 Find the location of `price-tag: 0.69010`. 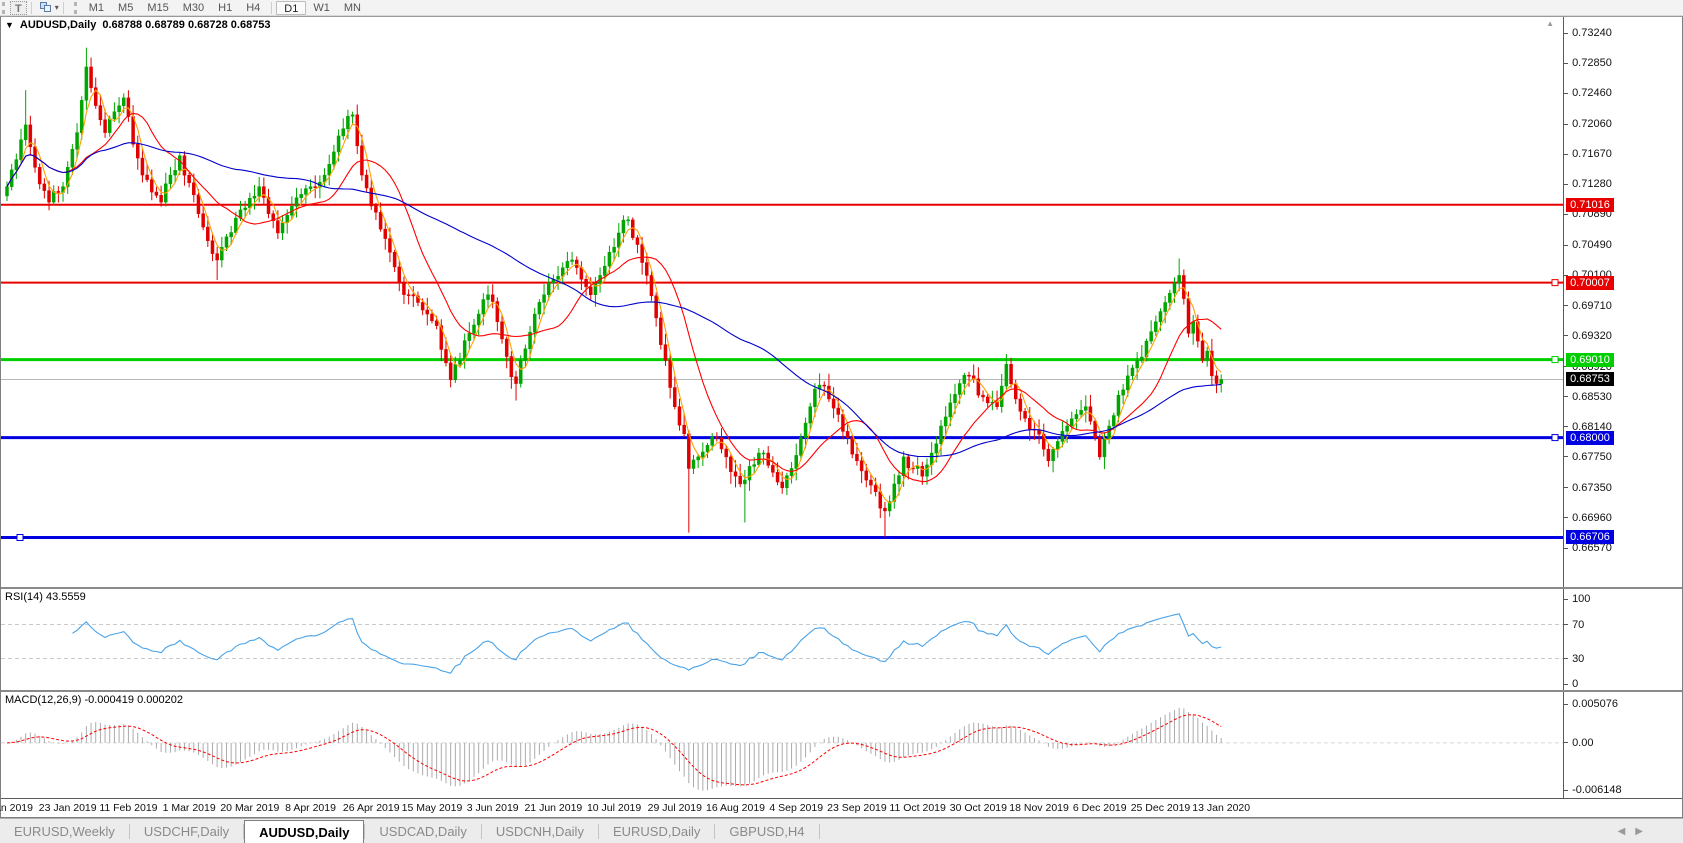

price-tag: 0.69010 is located at coordinates (1590, 359).